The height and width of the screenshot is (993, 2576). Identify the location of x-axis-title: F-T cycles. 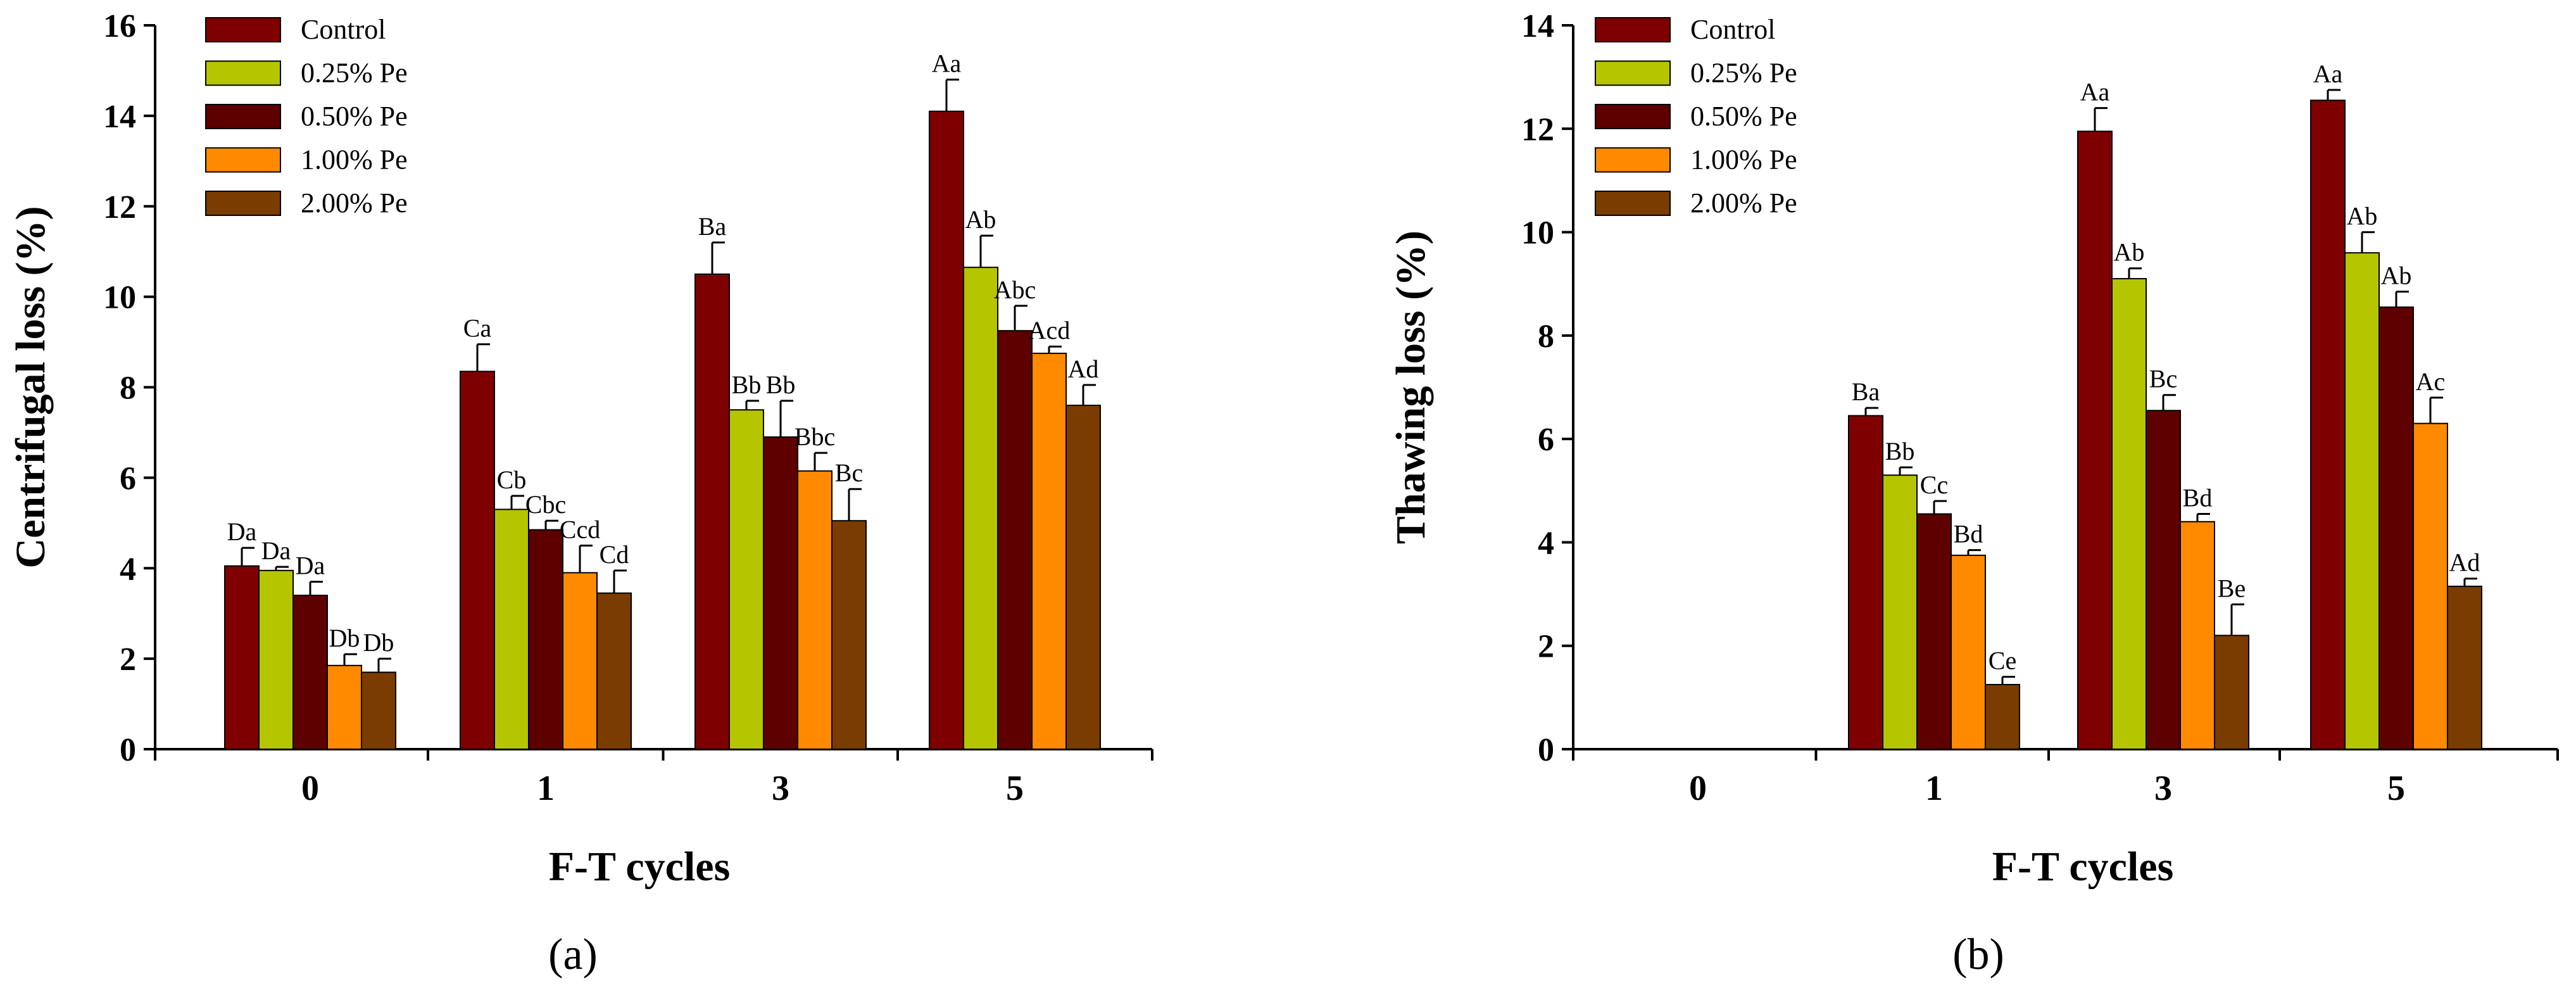
(640, 867).